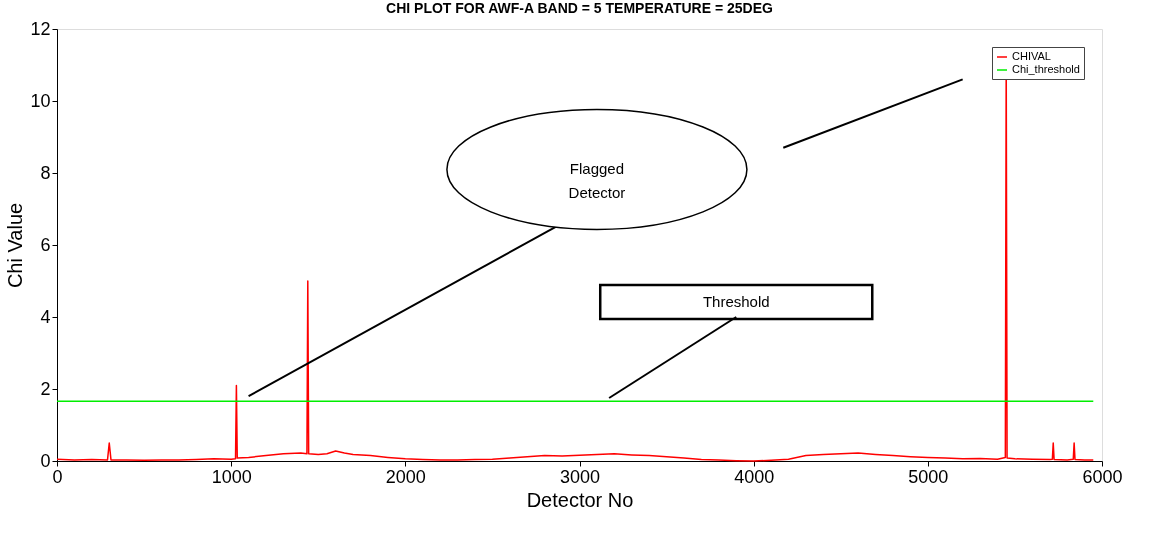  Describe the element at coordinates (1031, 56) in the screenshot. I see `legend-label: CHIVAL` at that location.